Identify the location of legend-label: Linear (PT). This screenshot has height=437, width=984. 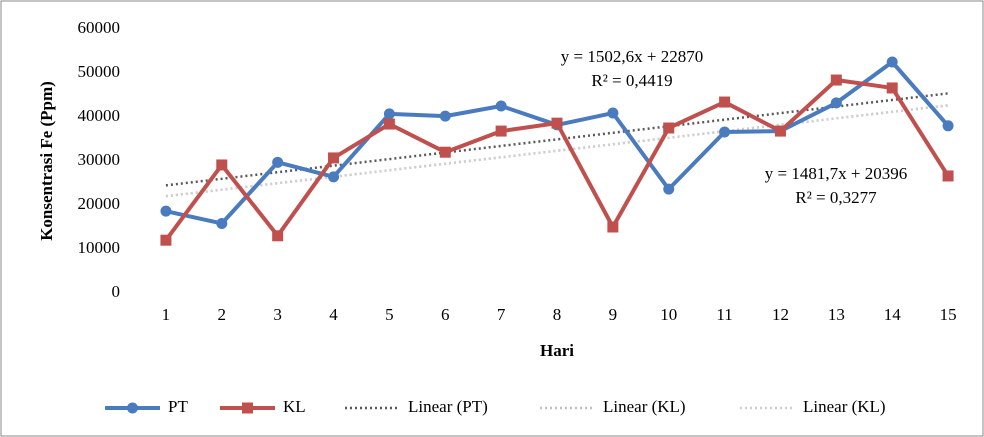
(448, 406).